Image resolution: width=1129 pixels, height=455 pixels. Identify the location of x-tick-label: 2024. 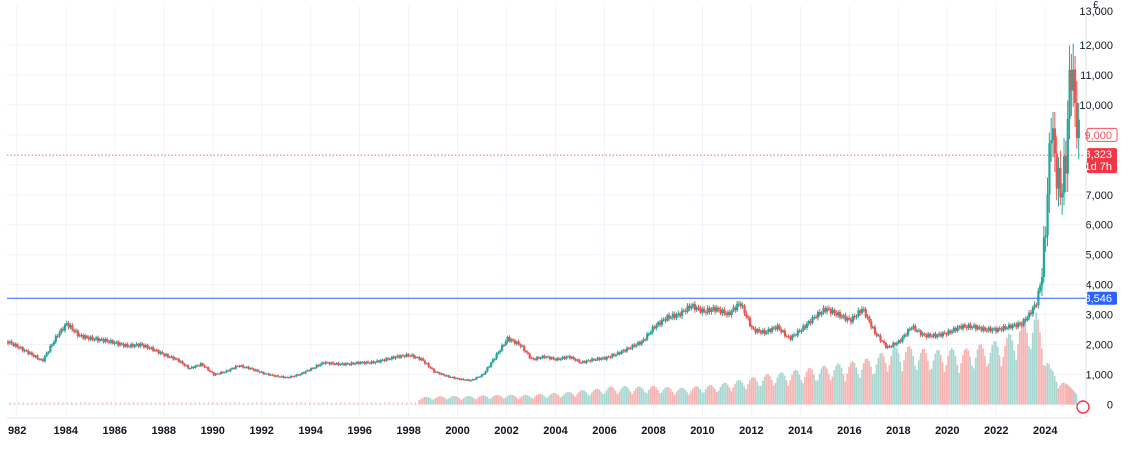
(1045, 431).